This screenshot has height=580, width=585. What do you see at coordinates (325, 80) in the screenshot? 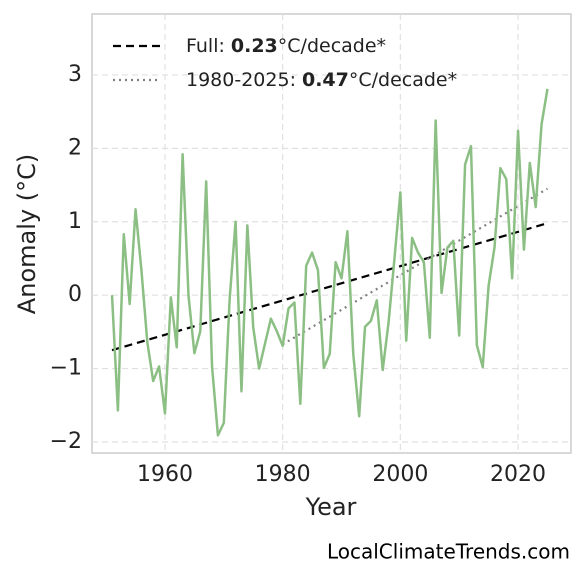
I see `legend-slope: 0.47` at bounding box center [325, 80].